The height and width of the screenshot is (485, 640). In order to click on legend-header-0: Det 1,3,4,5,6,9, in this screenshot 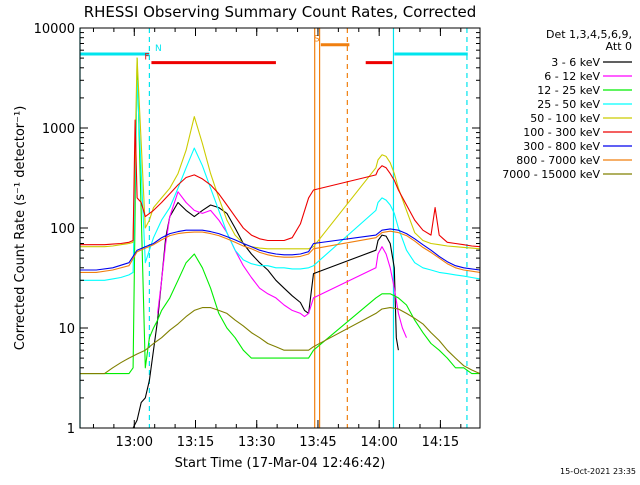, I will do `click(589, 34)`.